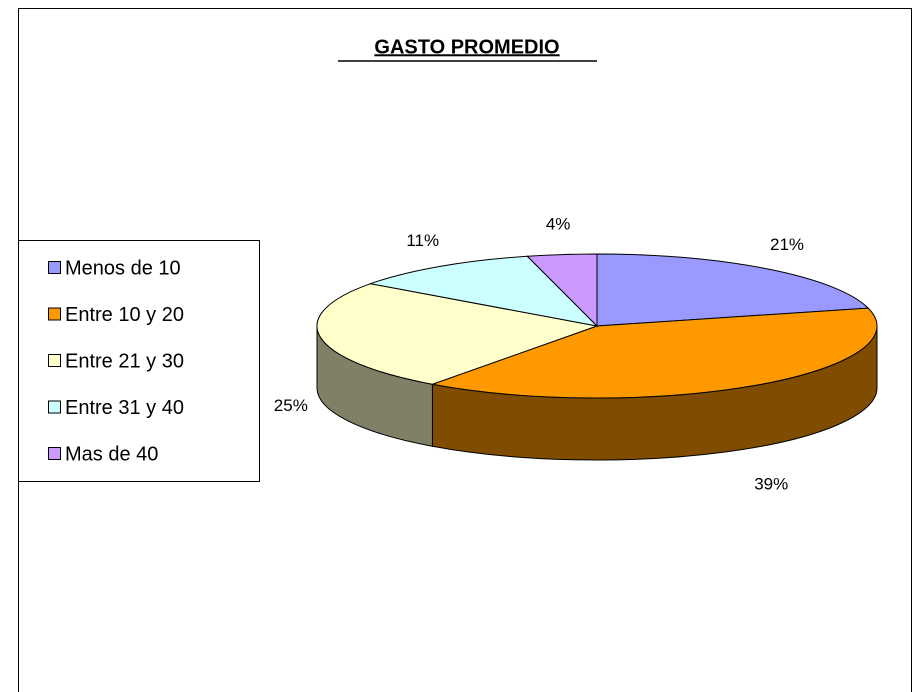  I want to click on data-label: 4%, so click(558, 223).